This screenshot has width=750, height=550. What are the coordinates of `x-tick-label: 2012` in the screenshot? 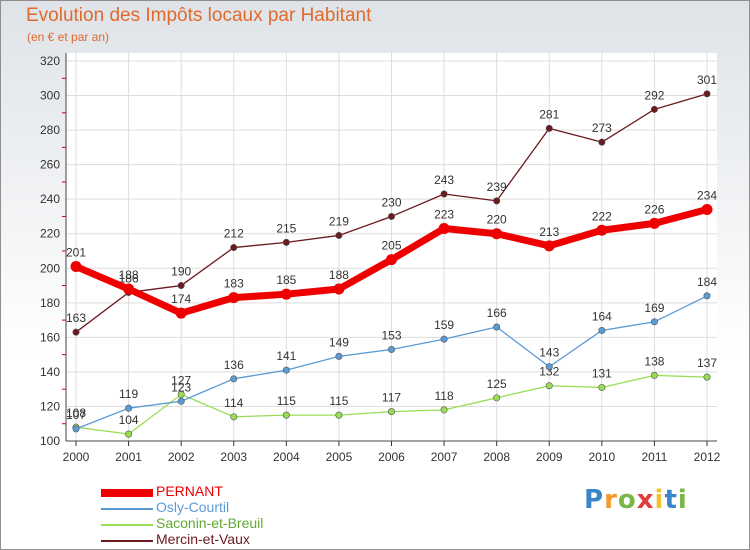 It's located at (707, 457).